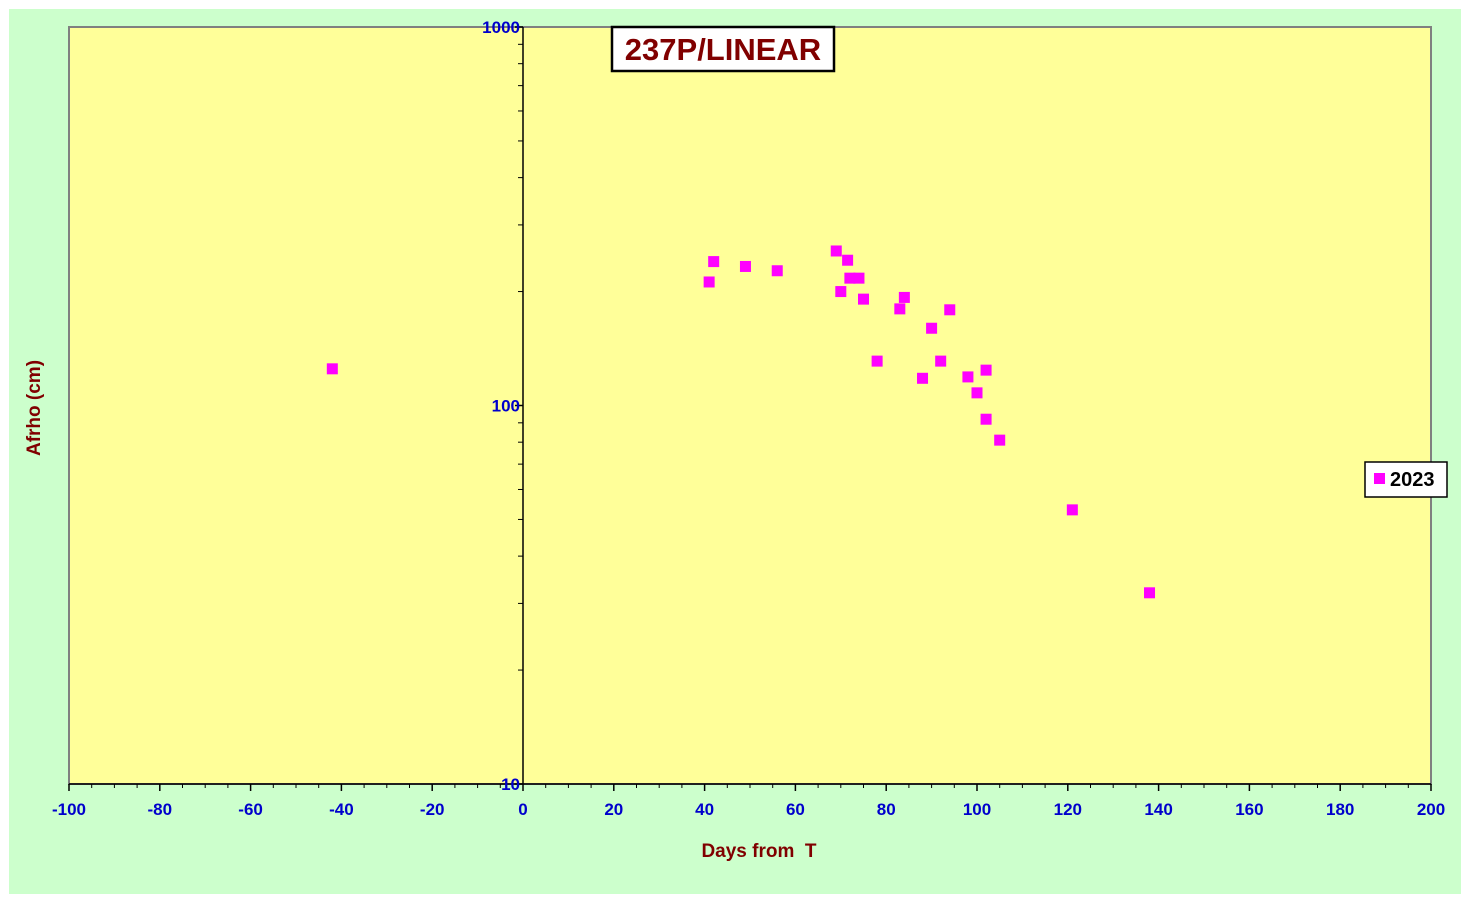 Image resolution: width=1466 pixels, height=901 pixels. Describe the element at coordinates (160, 809) in the screenshot. I see `x-tick-label: -80` at that location.